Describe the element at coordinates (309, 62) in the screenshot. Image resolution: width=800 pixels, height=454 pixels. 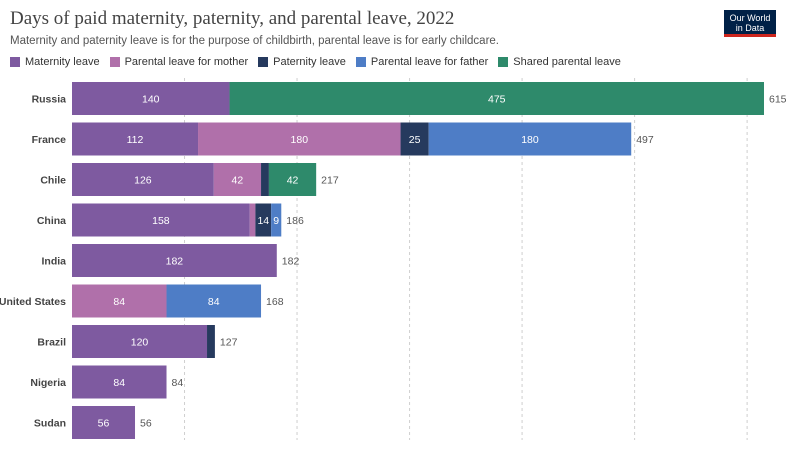
I see `legend-label: Paternity leave` at that location.